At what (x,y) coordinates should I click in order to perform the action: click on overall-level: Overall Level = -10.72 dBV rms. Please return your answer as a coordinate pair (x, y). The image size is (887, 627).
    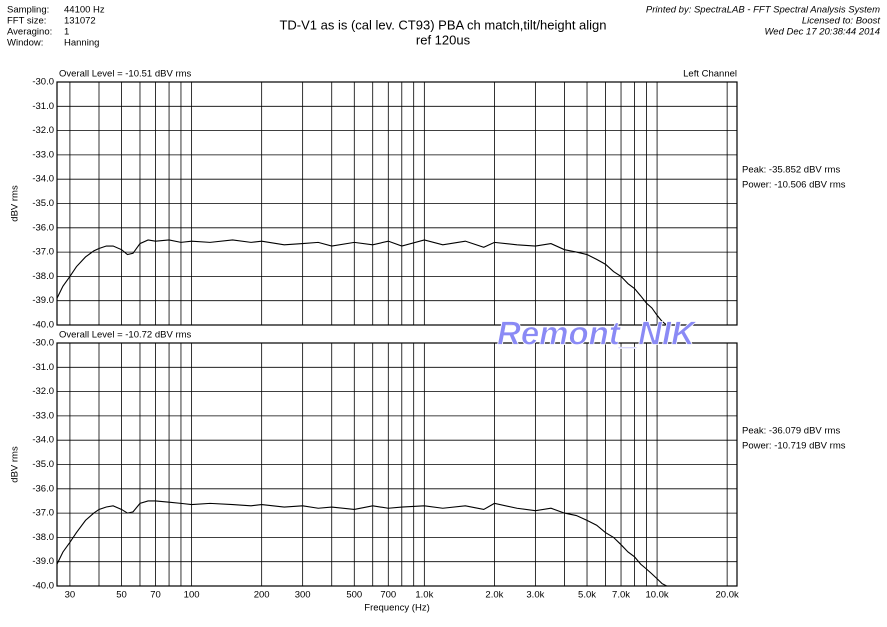
    Looking at the image, I should click on (125, 335).